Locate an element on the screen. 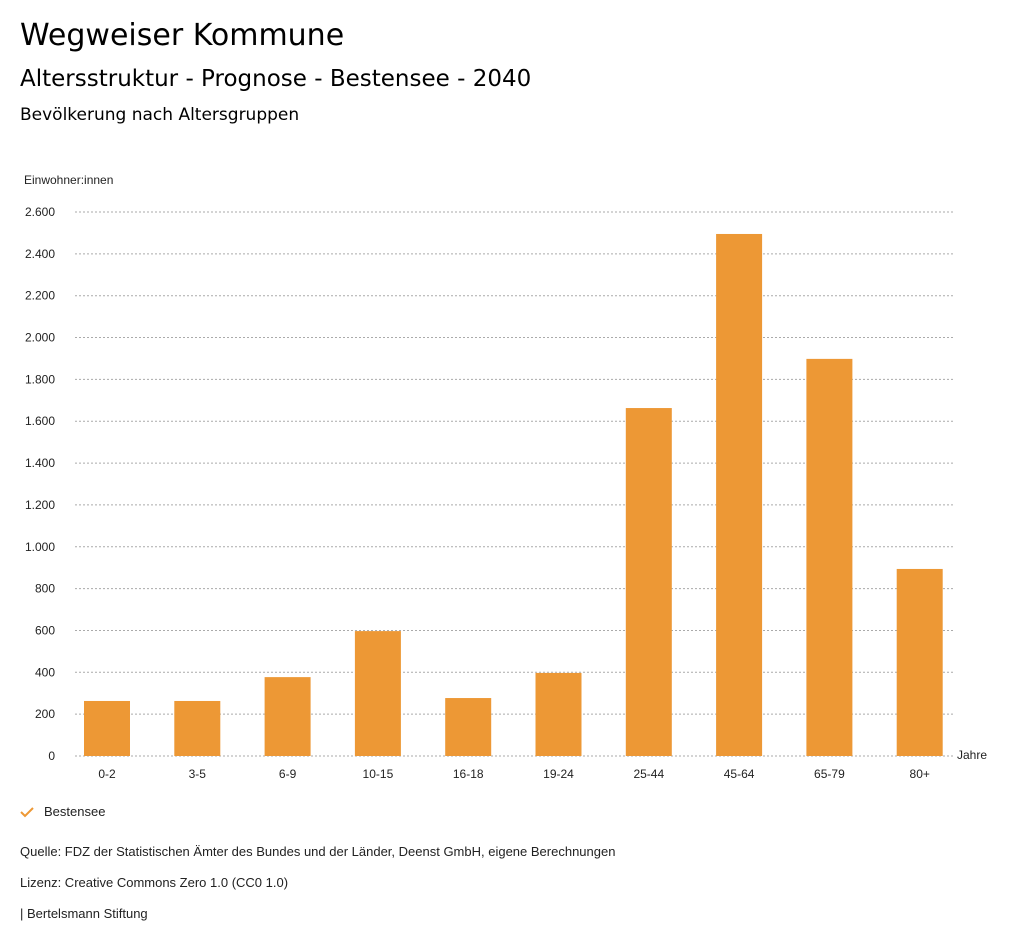  y-tick-label: 1.800 is located at coordinates (40, 379).